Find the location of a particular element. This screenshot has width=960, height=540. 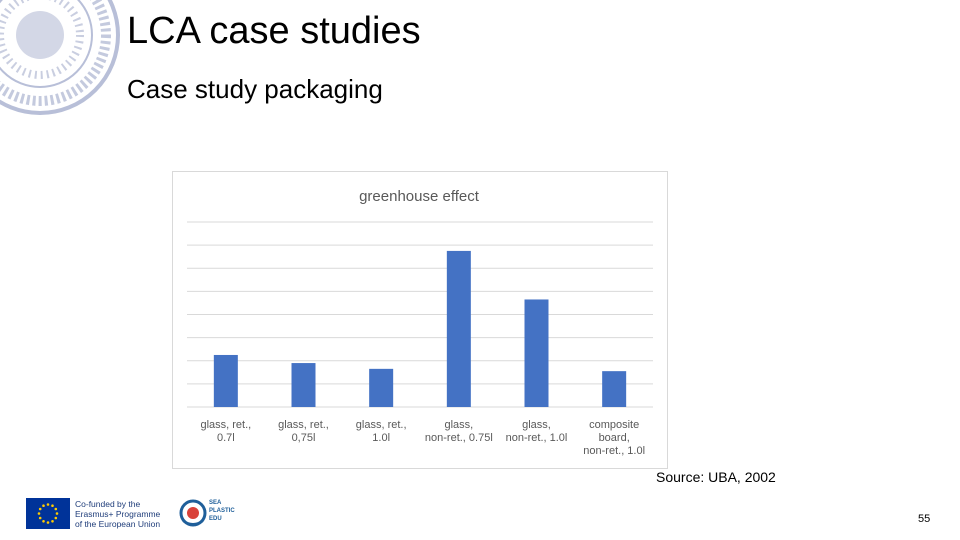

category-label-3: glass, ret., 1.0l is located at coordinates (381, 431).